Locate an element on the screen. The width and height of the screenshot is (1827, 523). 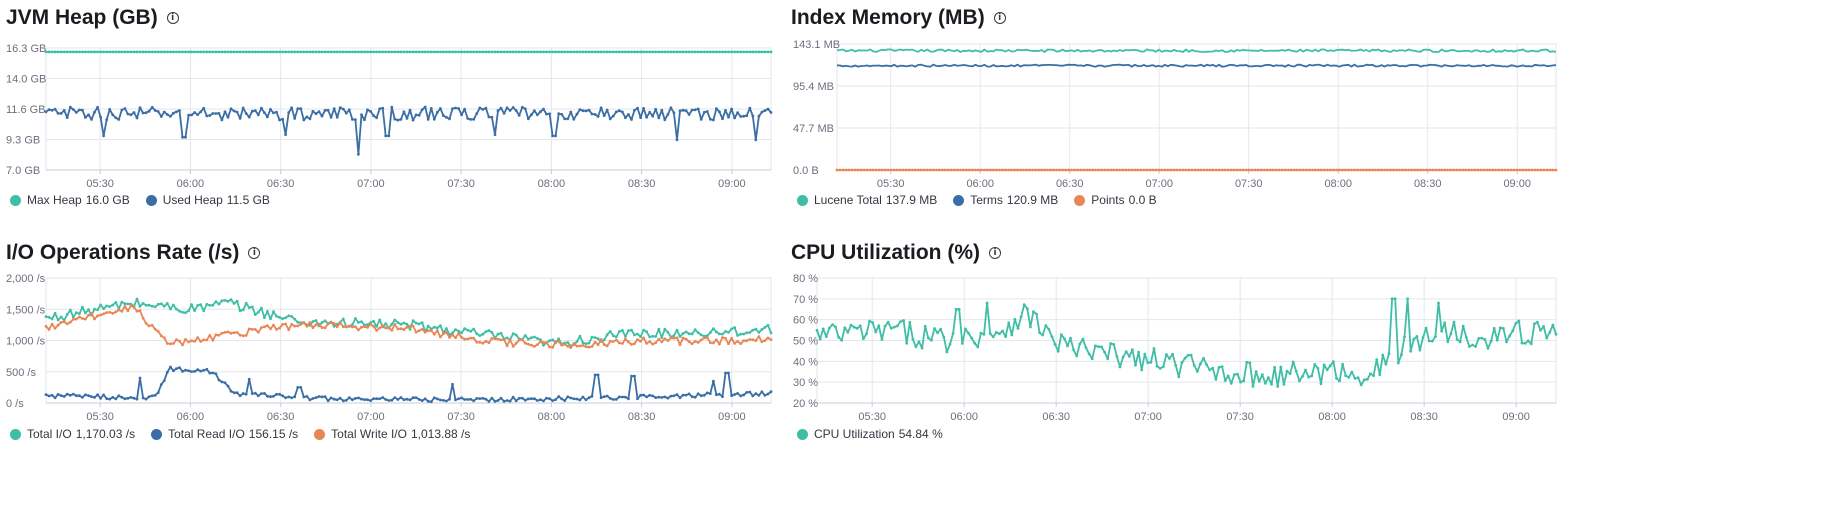
legend-item: Total Write I/O 1,013.88 /s is located at coordinates (392, 434).